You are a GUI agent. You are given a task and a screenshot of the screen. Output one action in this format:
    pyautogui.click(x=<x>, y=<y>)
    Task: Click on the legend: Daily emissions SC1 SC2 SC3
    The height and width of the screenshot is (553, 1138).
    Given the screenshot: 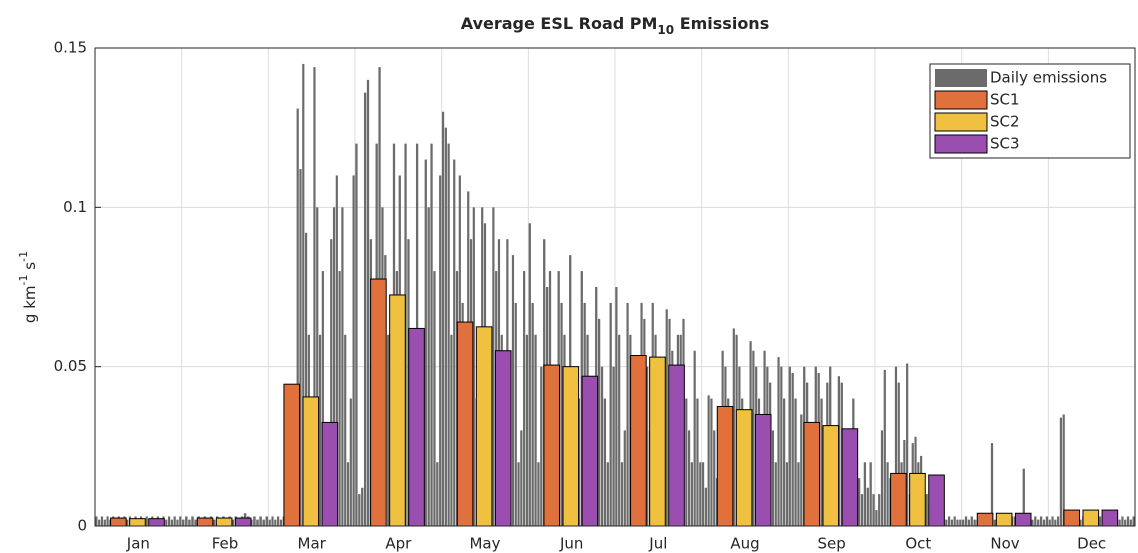 What is the action you would take?
    pyautogui.click(x=1030, y=111)
    